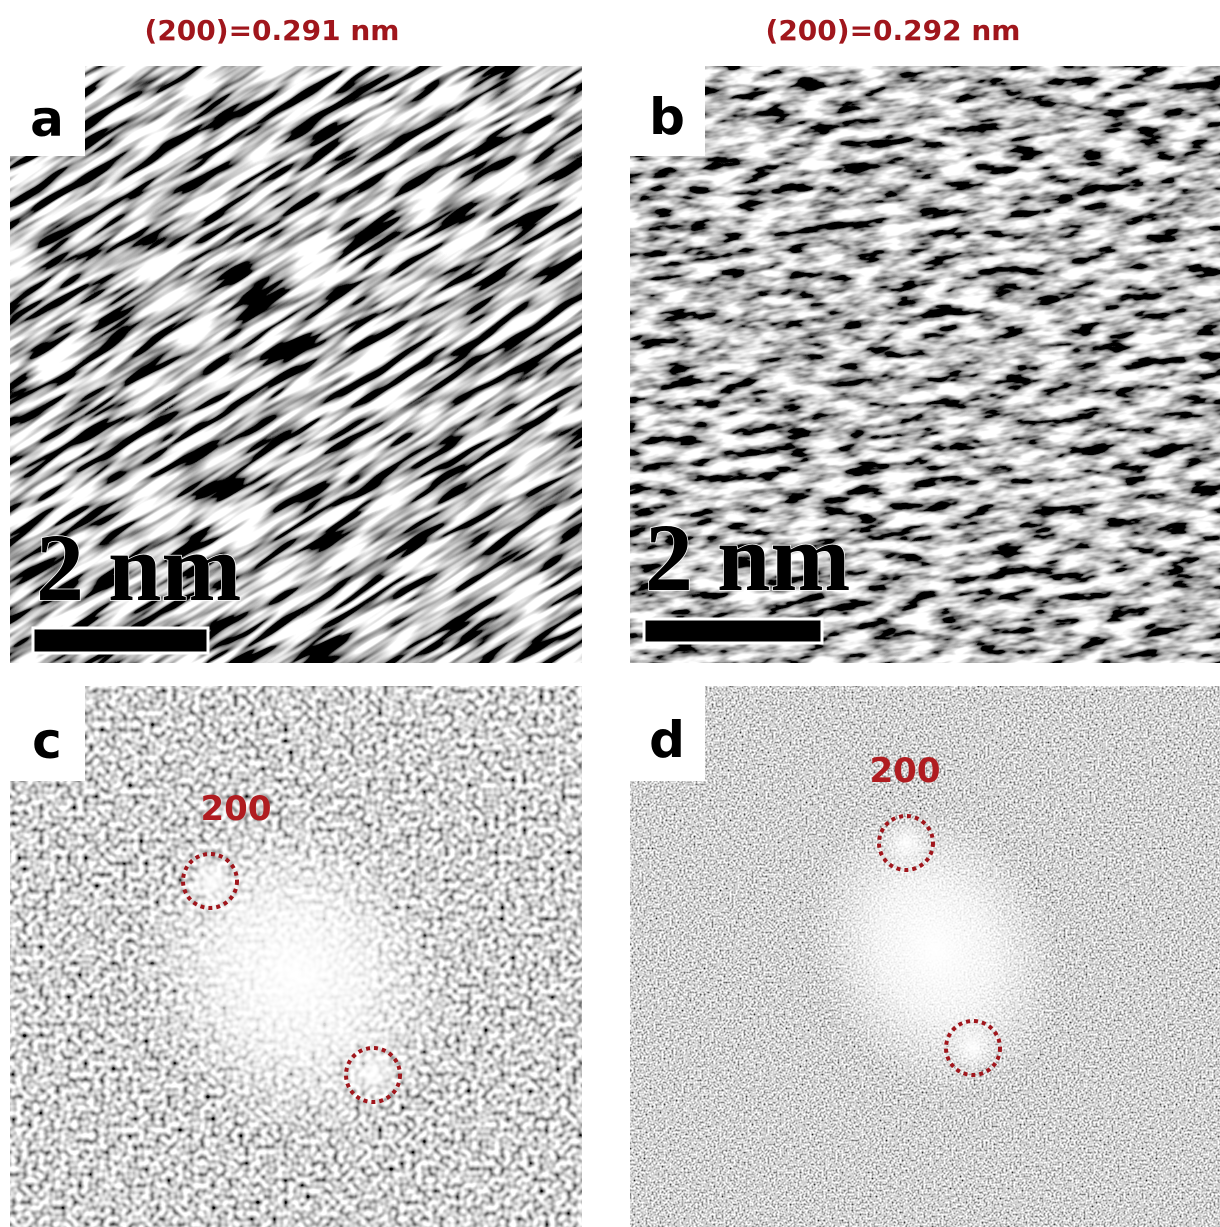  Describe the element at coordinates (272, 30) in the screenshot. I see `panel-title: (200)=0.291 nm` at that location.